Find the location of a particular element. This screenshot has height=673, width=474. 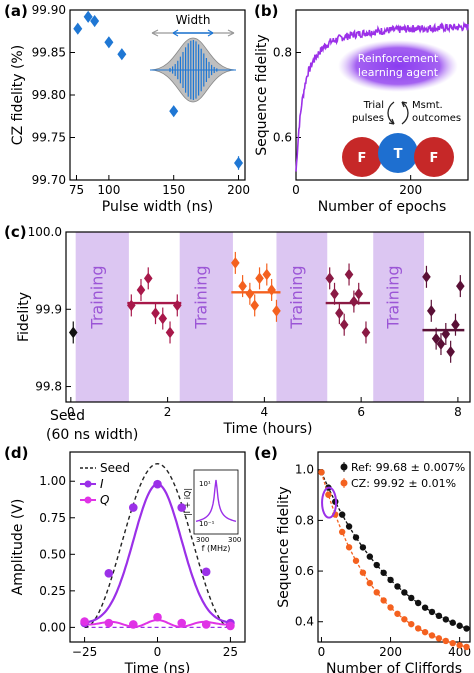

x-tick-label: 0 is located at coordinates (322, 652).